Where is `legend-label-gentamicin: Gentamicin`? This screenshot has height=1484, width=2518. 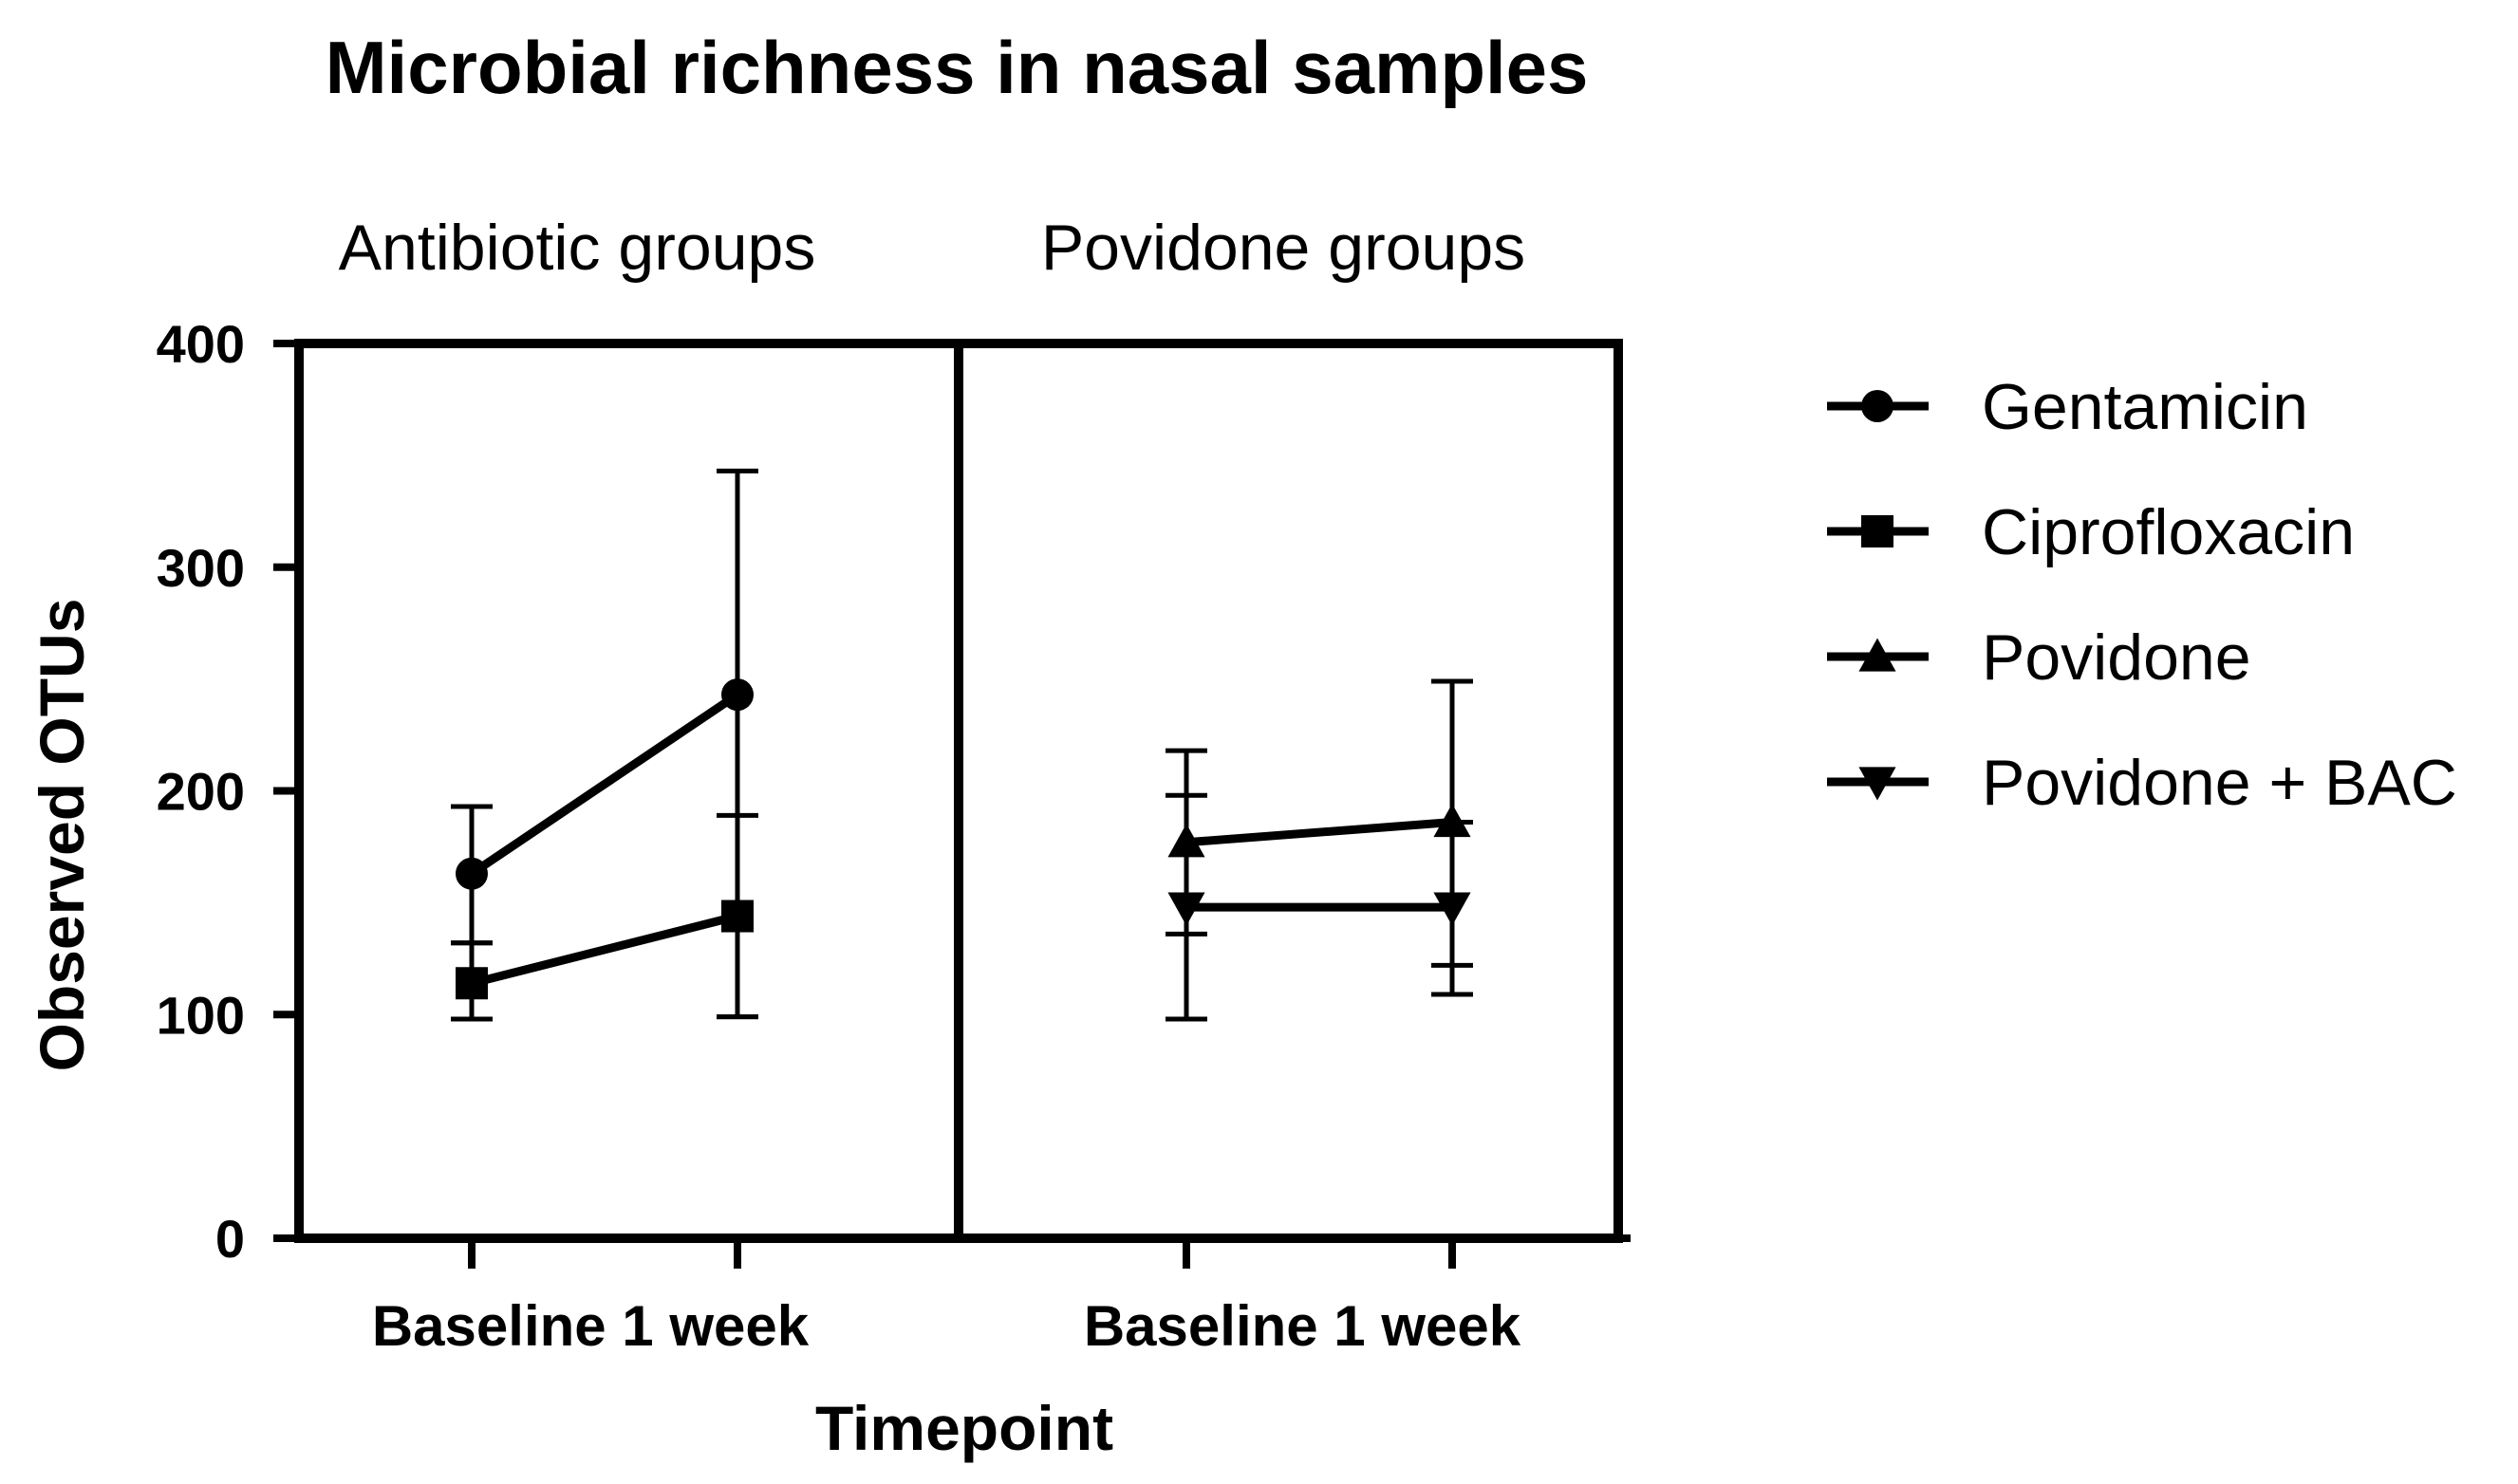 legend-label-gentamicin: Gentamicin is located at coordinates (2145, 407).